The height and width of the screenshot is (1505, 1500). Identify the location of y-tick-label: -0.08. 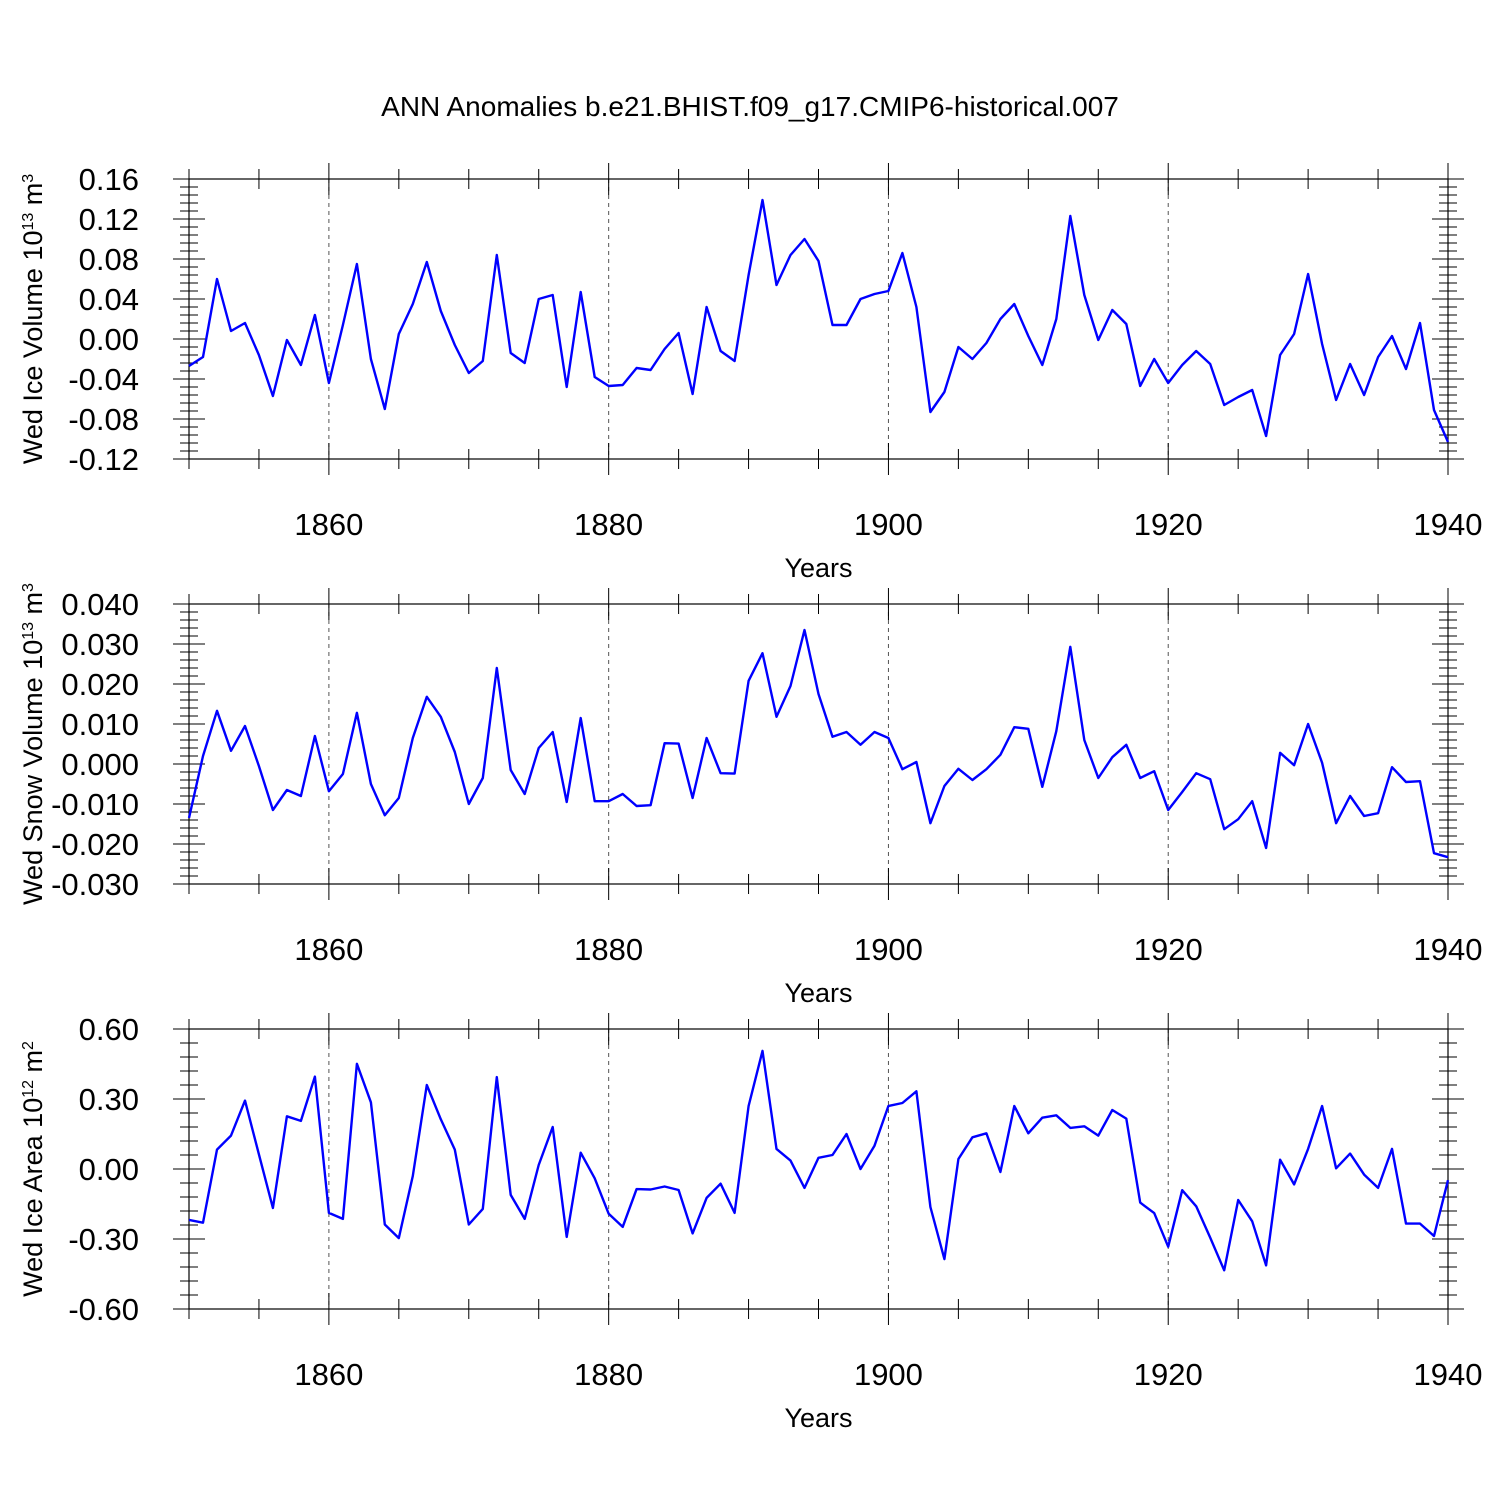
(103, 419).